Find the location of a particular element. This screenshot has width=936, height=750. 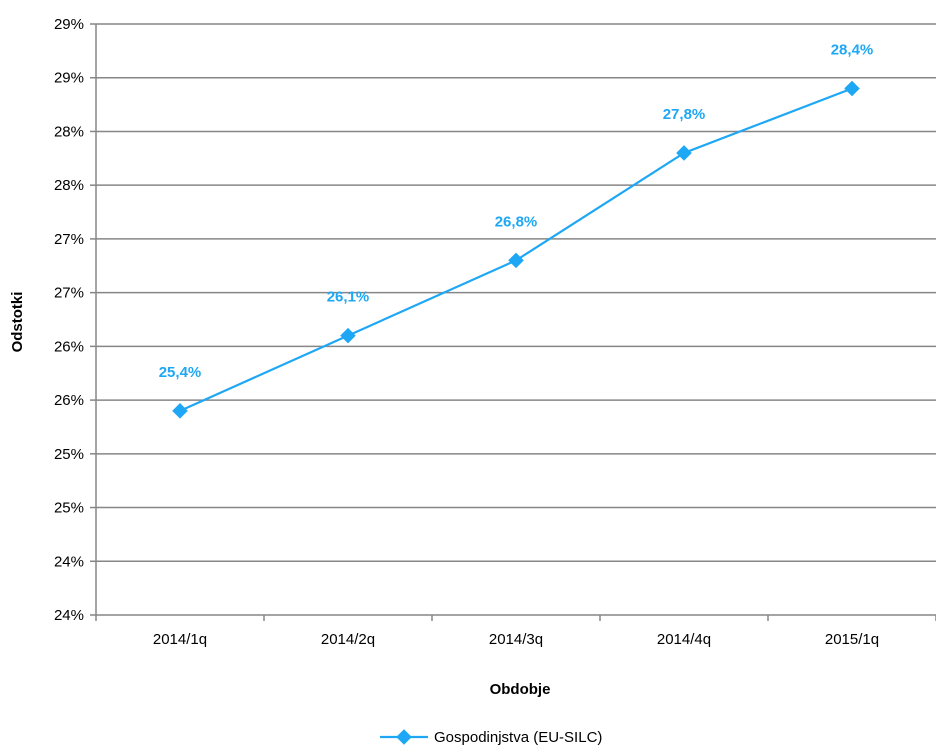

data-label: 26,8% is located at coordinates (516, 221).